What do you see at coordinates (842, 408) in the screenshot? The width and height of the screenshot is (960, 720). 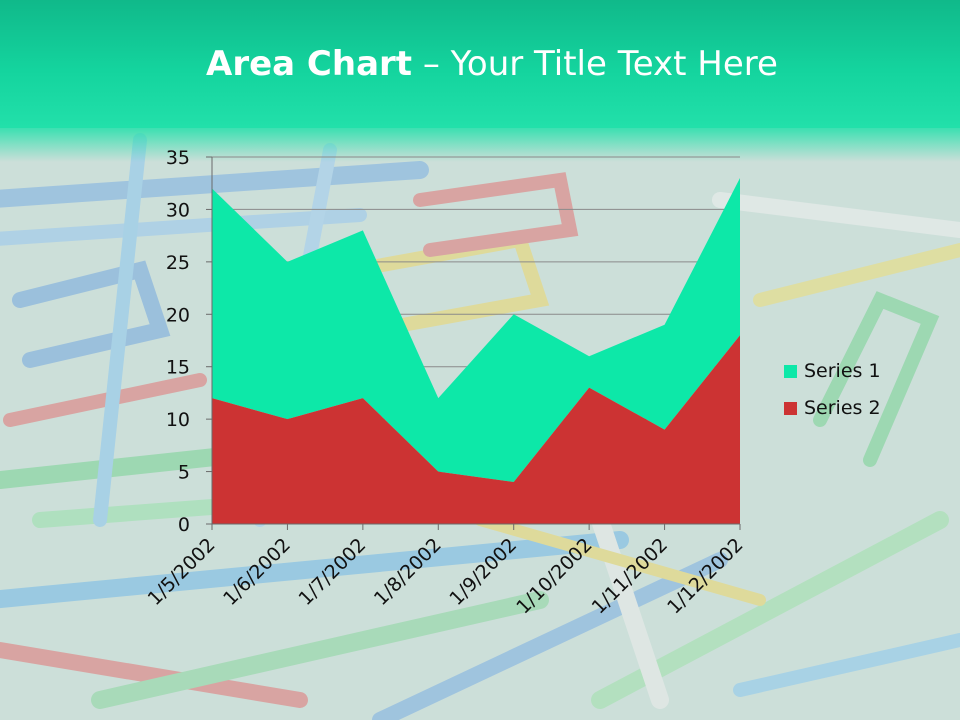 I see `legend-label-series-2: Series 2` at bounding box center [842, 408].